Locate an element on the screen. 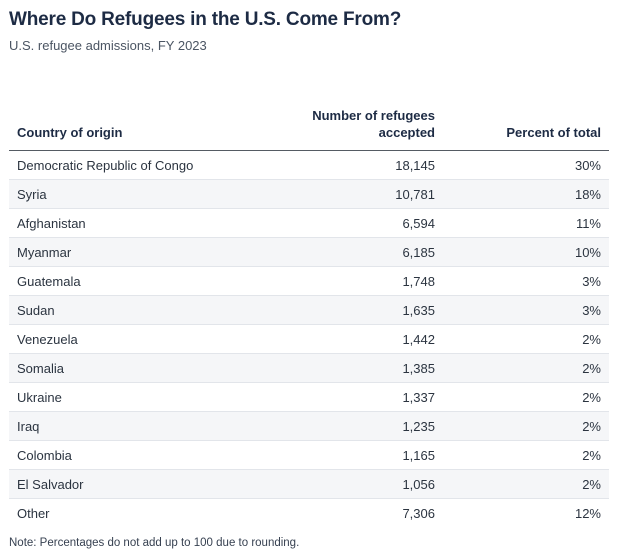 Image resolution: width=625 pixels, height=555 pixels. cell-country: Other is located at coordinates (33, 513).